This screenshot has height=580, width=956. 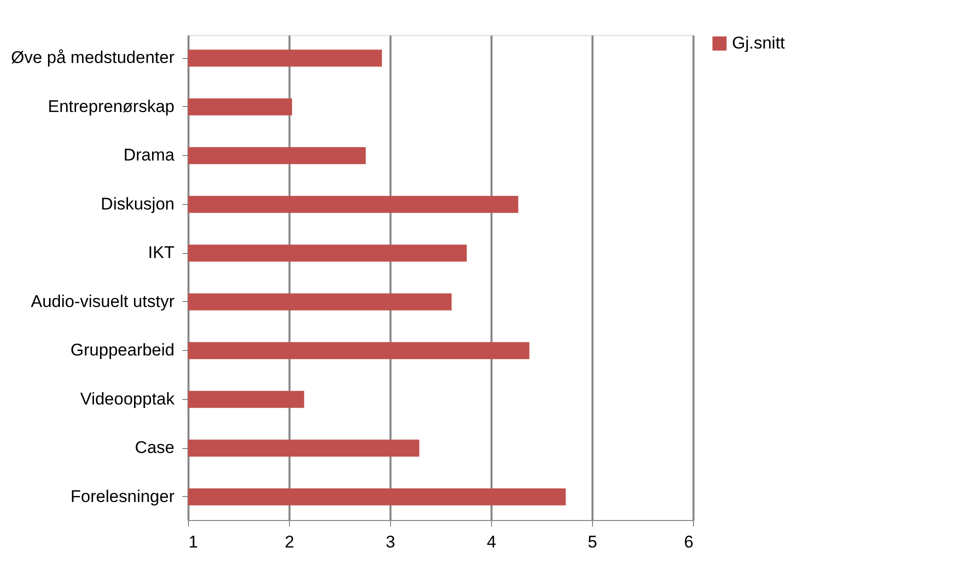 What do you see at coordinates (689, 542) in the screenshot?
I see `x-tick-label: 6` at bounding box center [689, 542].